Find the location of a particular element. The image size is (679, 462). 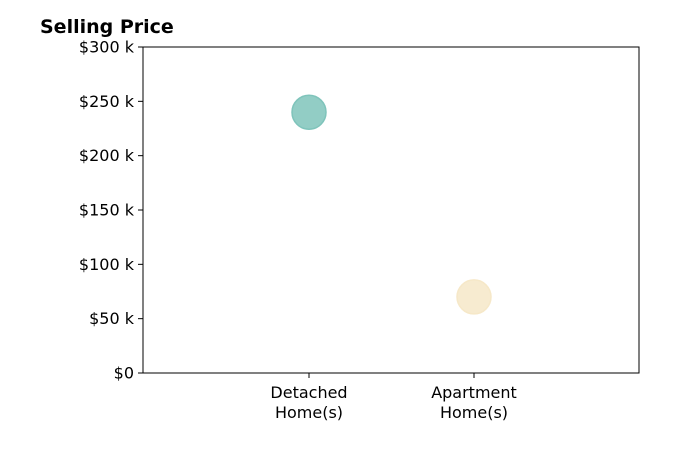

y-tick-label: $300 k is located at coordinates (107, 47).